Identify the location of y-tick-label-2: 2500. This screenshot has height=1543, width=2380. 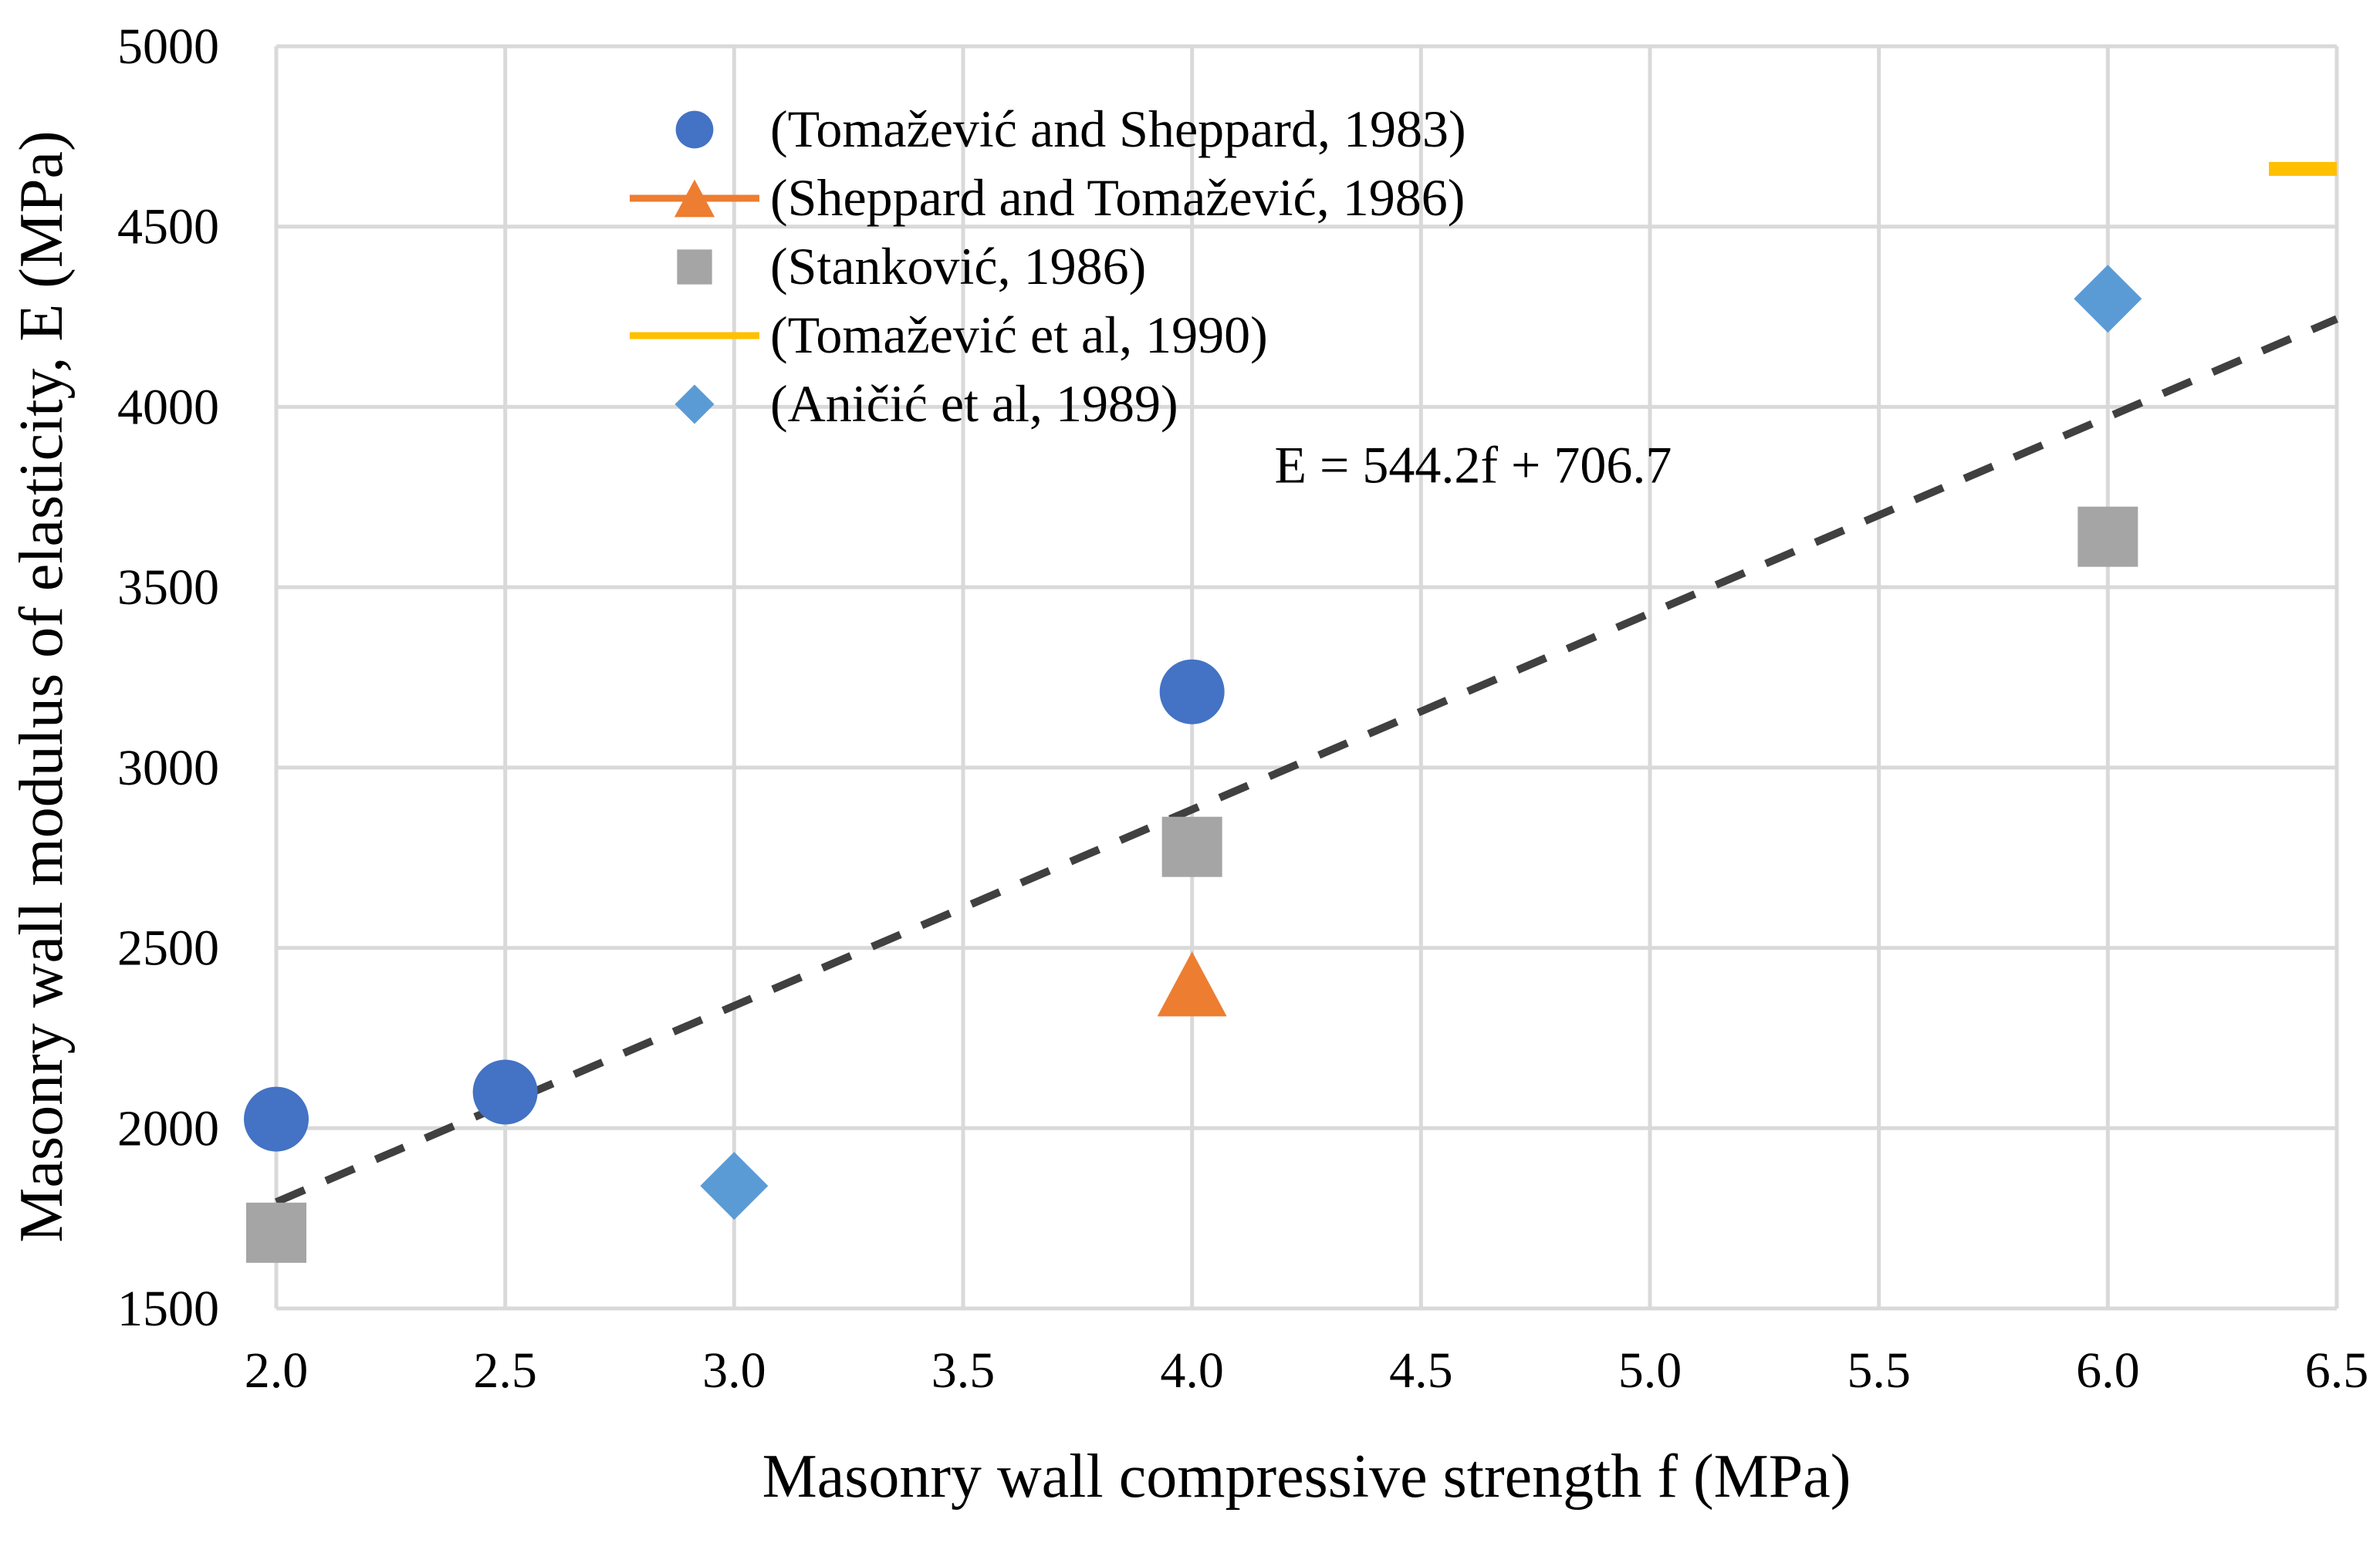
(168, 948).